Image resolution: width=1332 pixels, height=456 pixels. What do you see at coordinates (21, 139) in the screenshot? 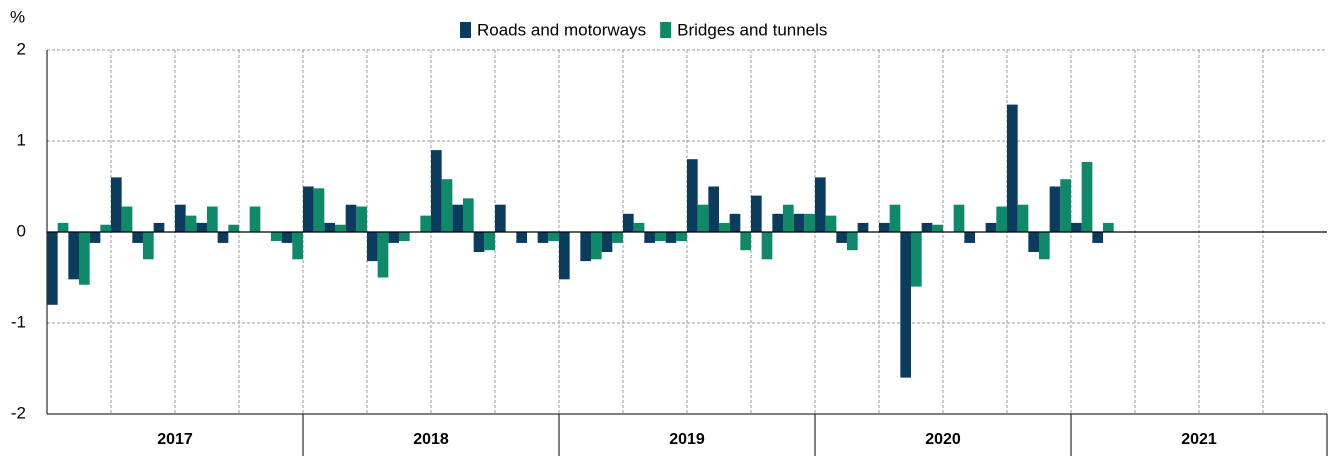
I see `y-tick-label: 1` at bounding box center [21, 139].